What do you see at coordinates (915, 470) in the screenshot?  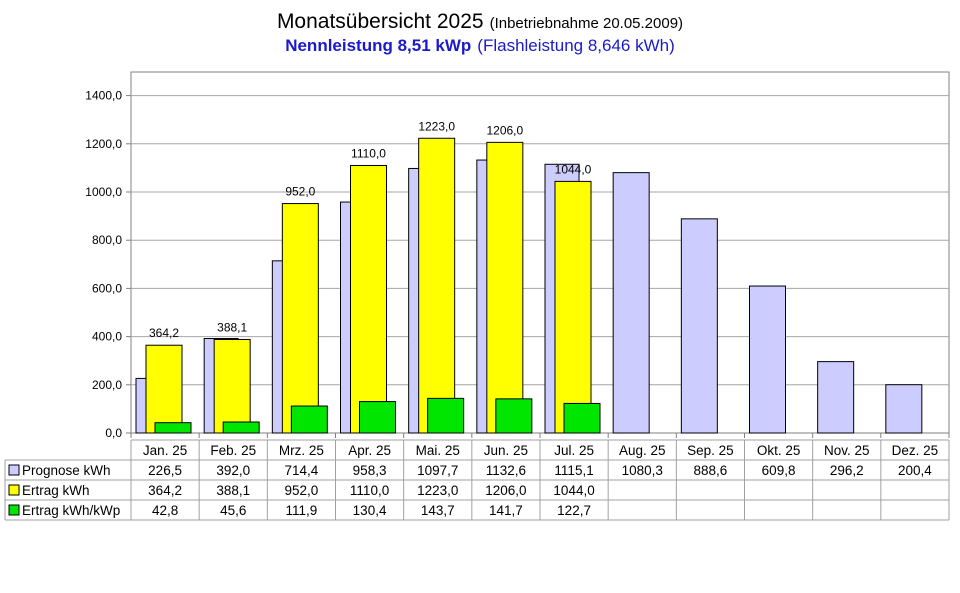 I see `table-cell: 200,4` at bounding box center [915, 470].